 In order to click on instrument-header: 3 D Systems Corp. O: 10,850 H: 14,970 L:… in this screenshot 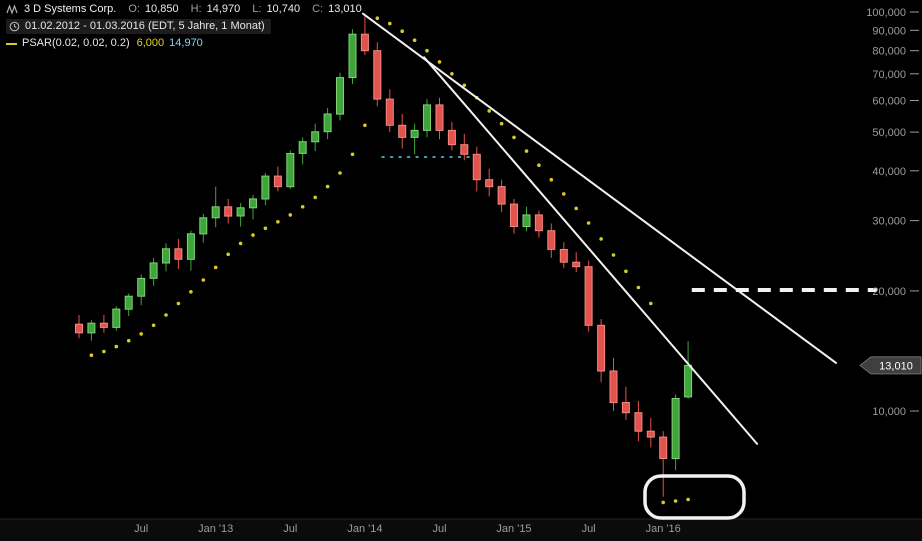, I will do `click(184, 9)`.